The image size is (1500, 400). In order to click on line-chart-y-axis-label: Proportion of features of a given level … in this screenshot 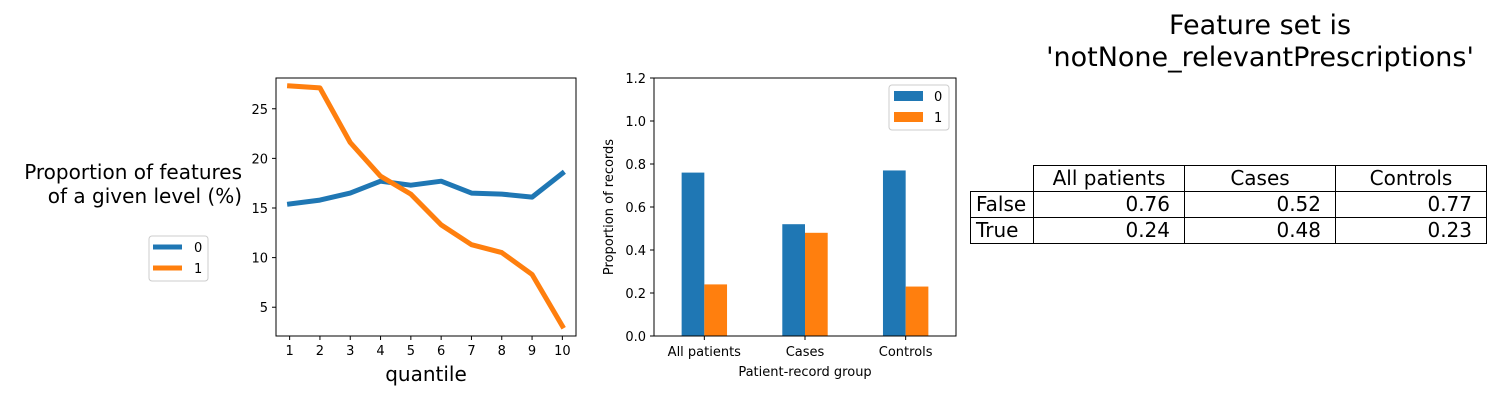, I will do `click(121, 184)`.